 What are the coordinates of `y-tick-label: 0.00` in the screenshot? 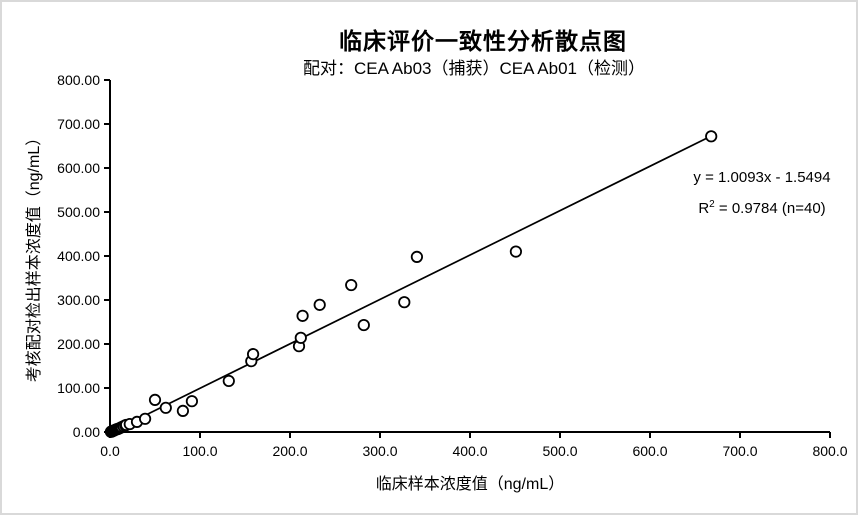 It's located at (86, 432).